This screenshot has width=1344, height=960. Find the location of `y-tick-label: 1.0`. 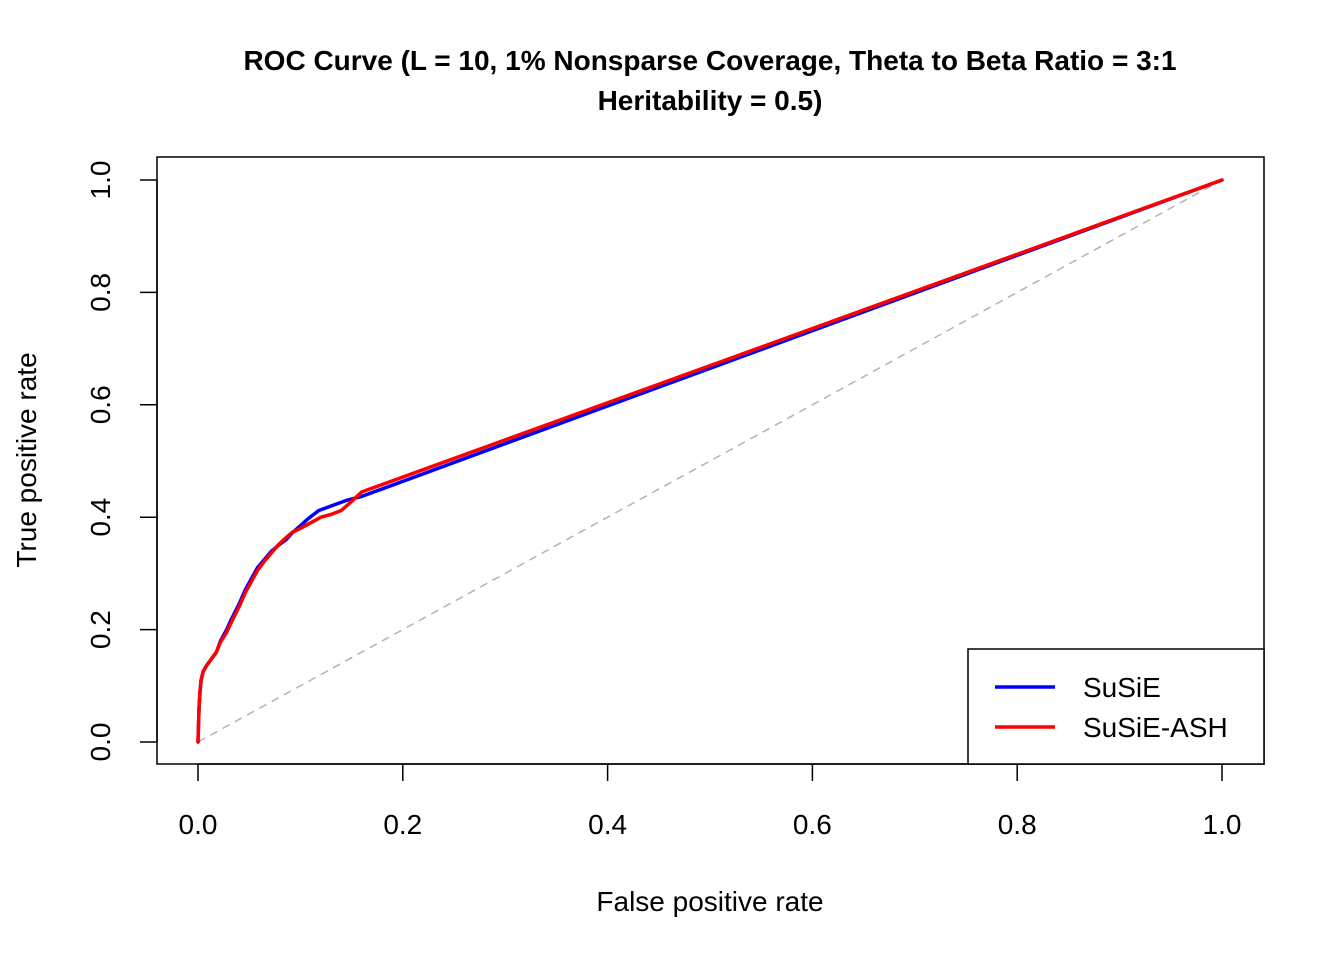

y-tick-label: 1.0 is located at coordinates (100, 180).